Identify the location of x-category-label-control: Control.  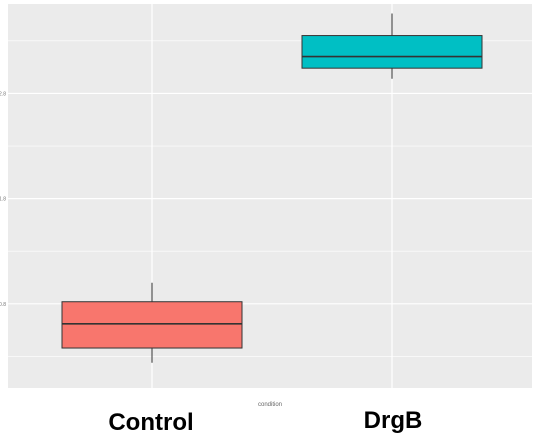
(150, 422).